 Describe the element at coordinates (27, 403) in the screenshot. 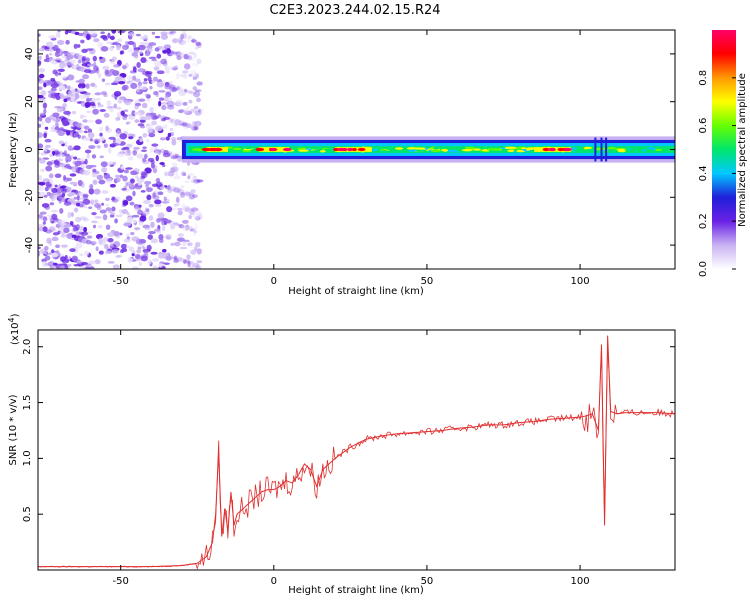

I see `y-tick-label: 1.5` at that location.